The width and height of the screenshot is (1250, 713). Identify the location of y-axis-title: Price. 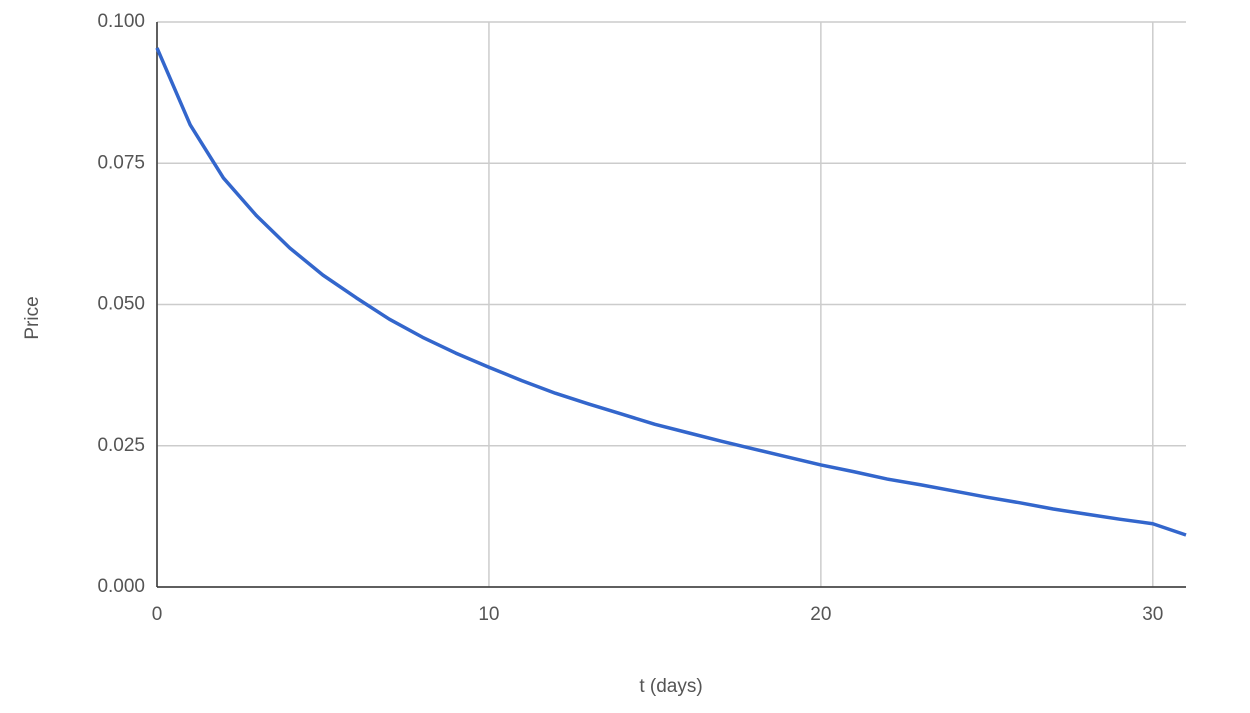
(32, 317).